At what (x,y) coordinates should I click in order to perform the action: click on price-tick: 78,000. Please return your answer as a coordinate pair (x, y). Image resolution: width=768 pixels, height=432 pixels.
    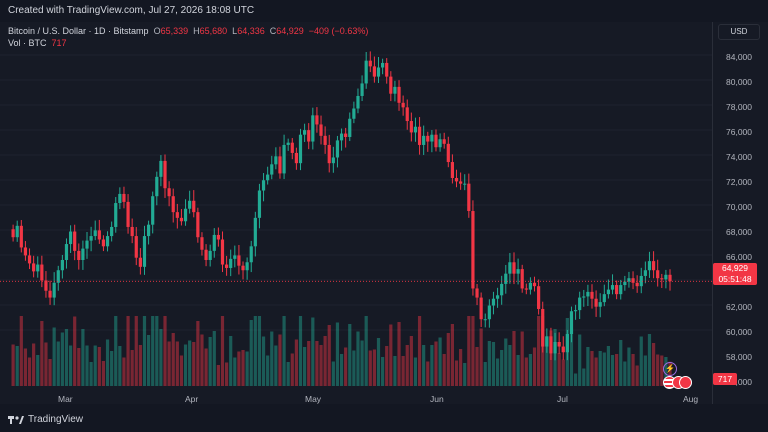
    Looking at the image, I should click on (739, 107).